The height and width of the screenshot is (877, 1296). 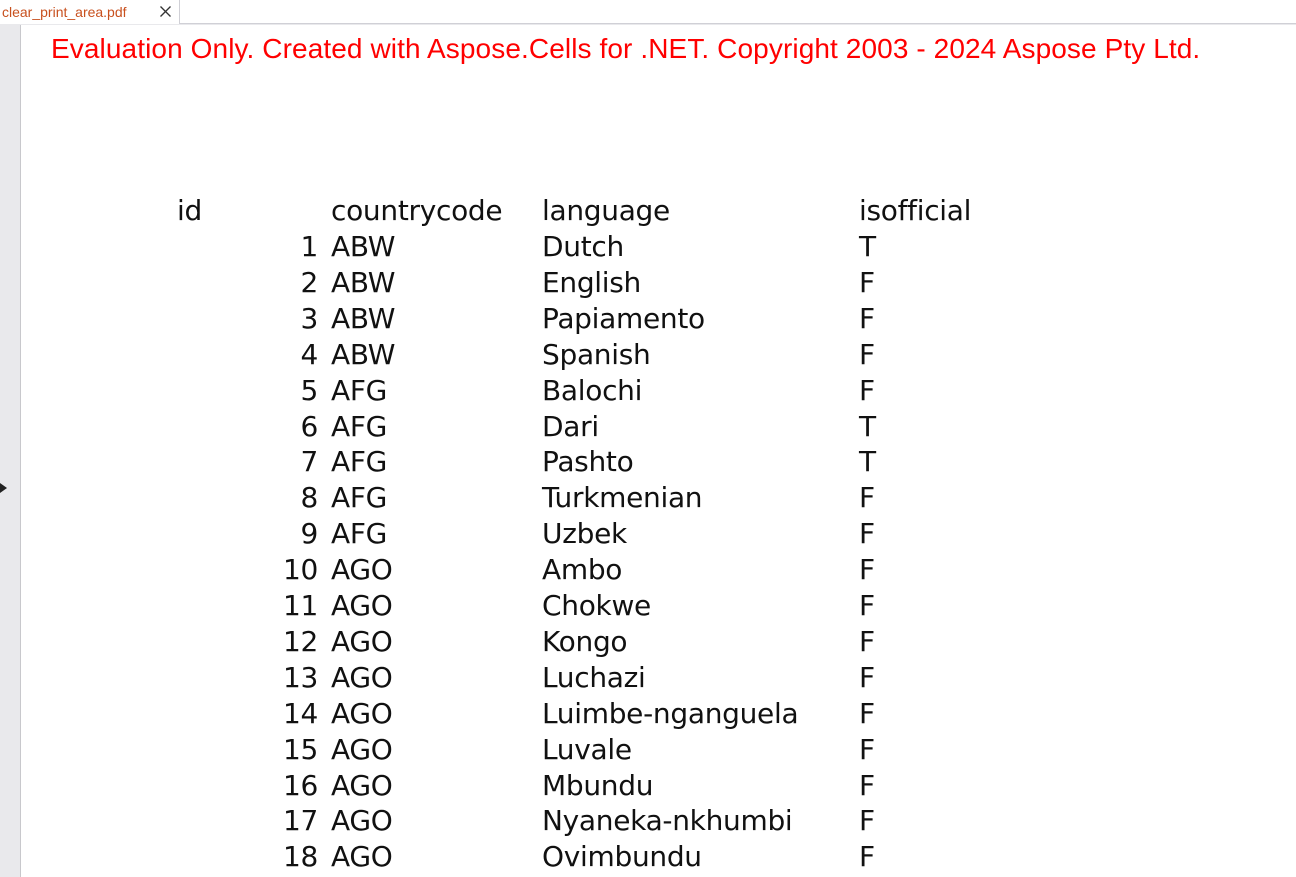 I want to click on close-icon, so click(x=165, y=11).